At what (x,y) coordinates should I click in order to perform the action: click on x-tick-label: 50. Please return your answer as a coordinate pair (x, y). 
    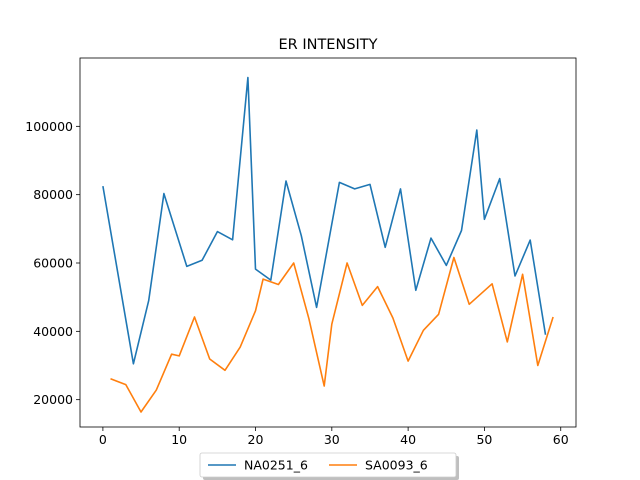
    Looking at the image, I should click on (484, 439).